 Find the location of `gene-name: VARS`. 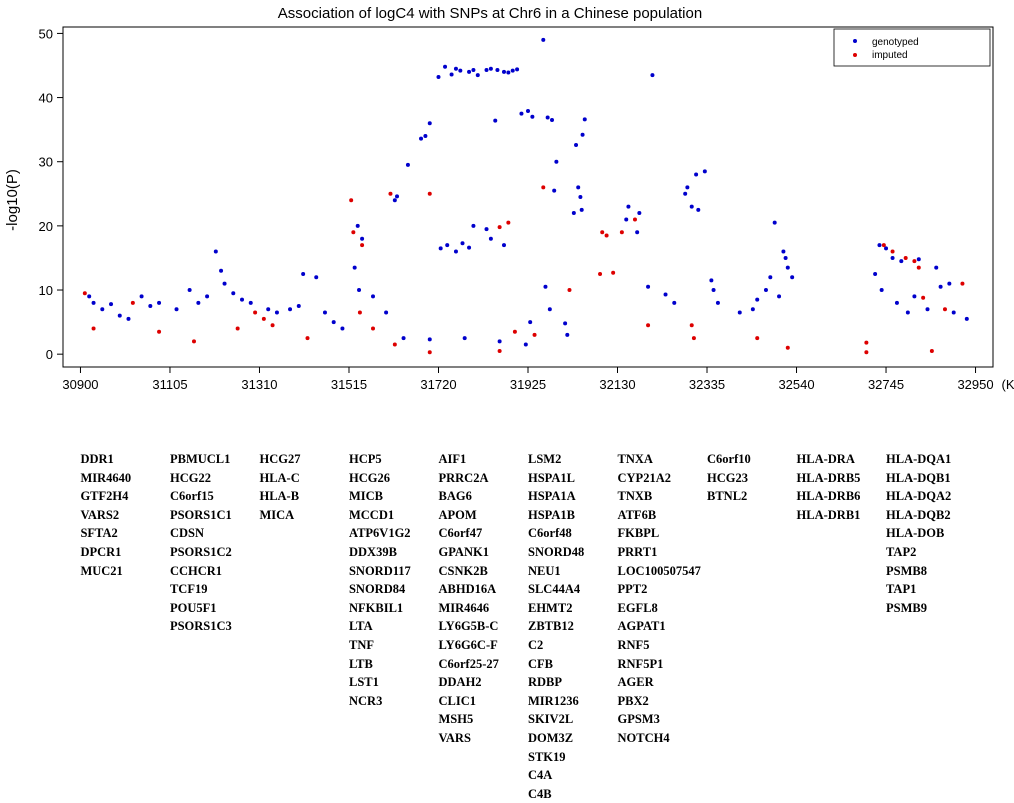

gene-name: VARS is located at coordinates (454, 737).